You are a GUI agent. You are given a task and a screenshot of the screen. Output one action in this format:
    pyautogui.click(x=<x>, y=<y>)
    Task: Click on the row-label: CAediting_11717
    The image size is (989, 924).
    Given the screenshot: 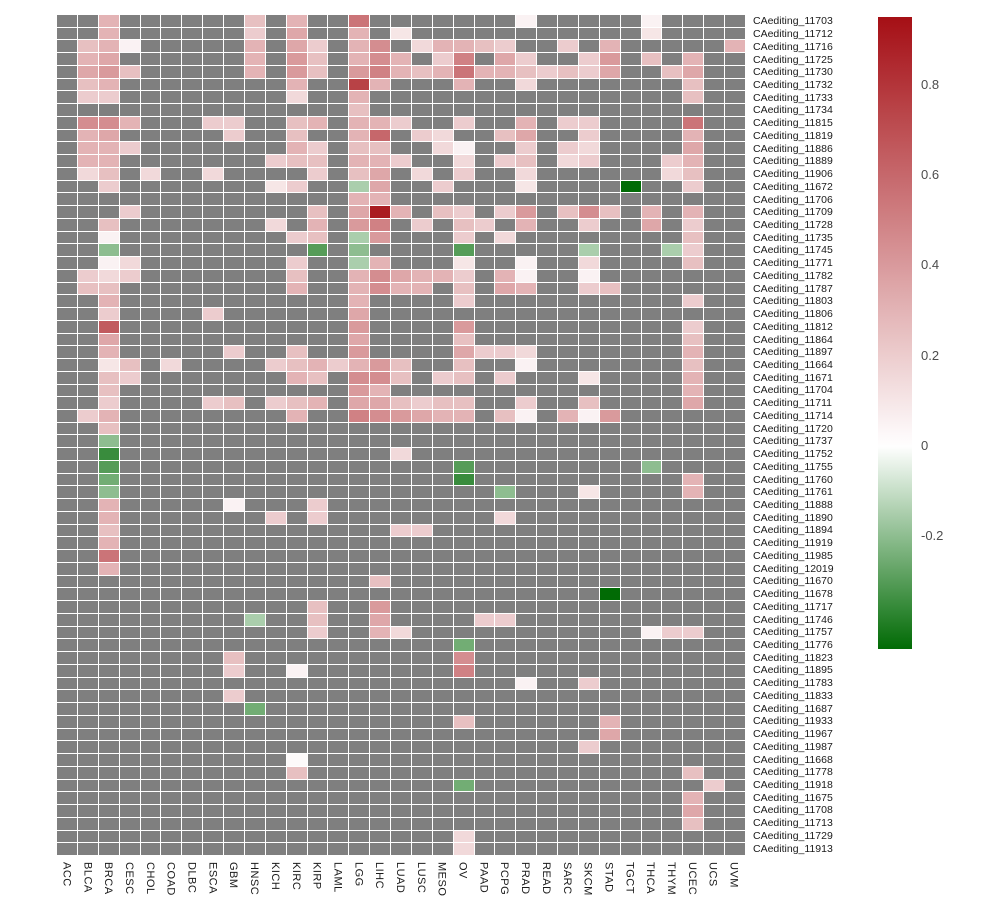 What is the action you would take?
    pyautogui.click(x=793, y=606)
    